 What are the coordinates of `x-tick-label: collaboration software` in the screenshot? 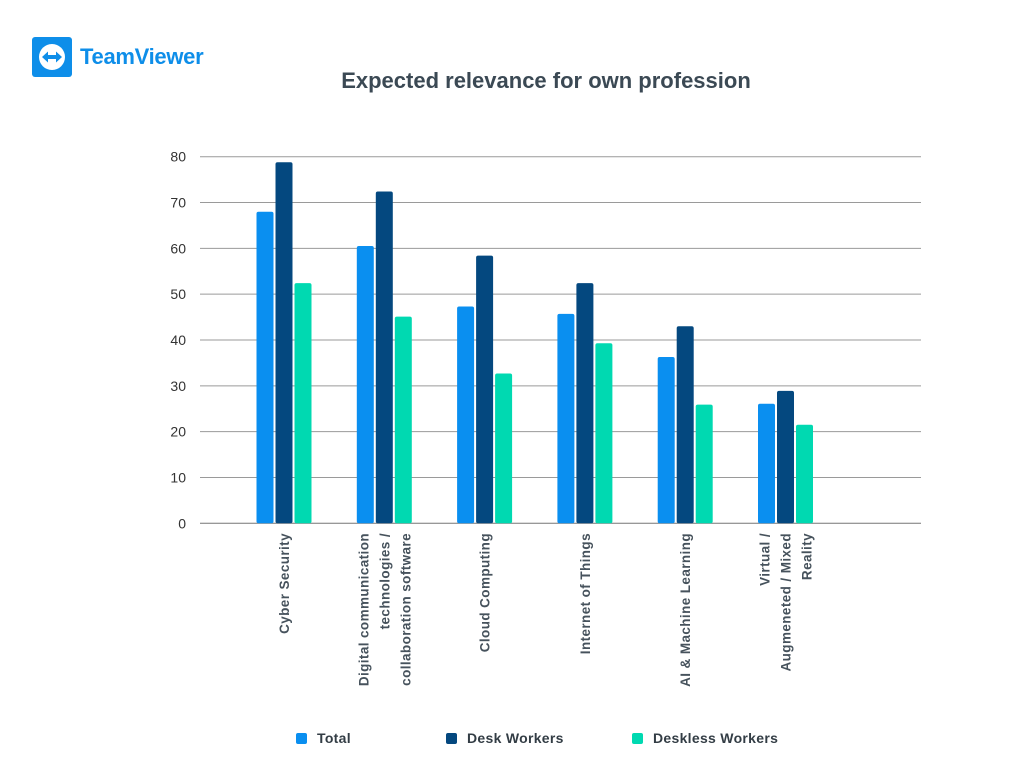 It's located at (405, 609).